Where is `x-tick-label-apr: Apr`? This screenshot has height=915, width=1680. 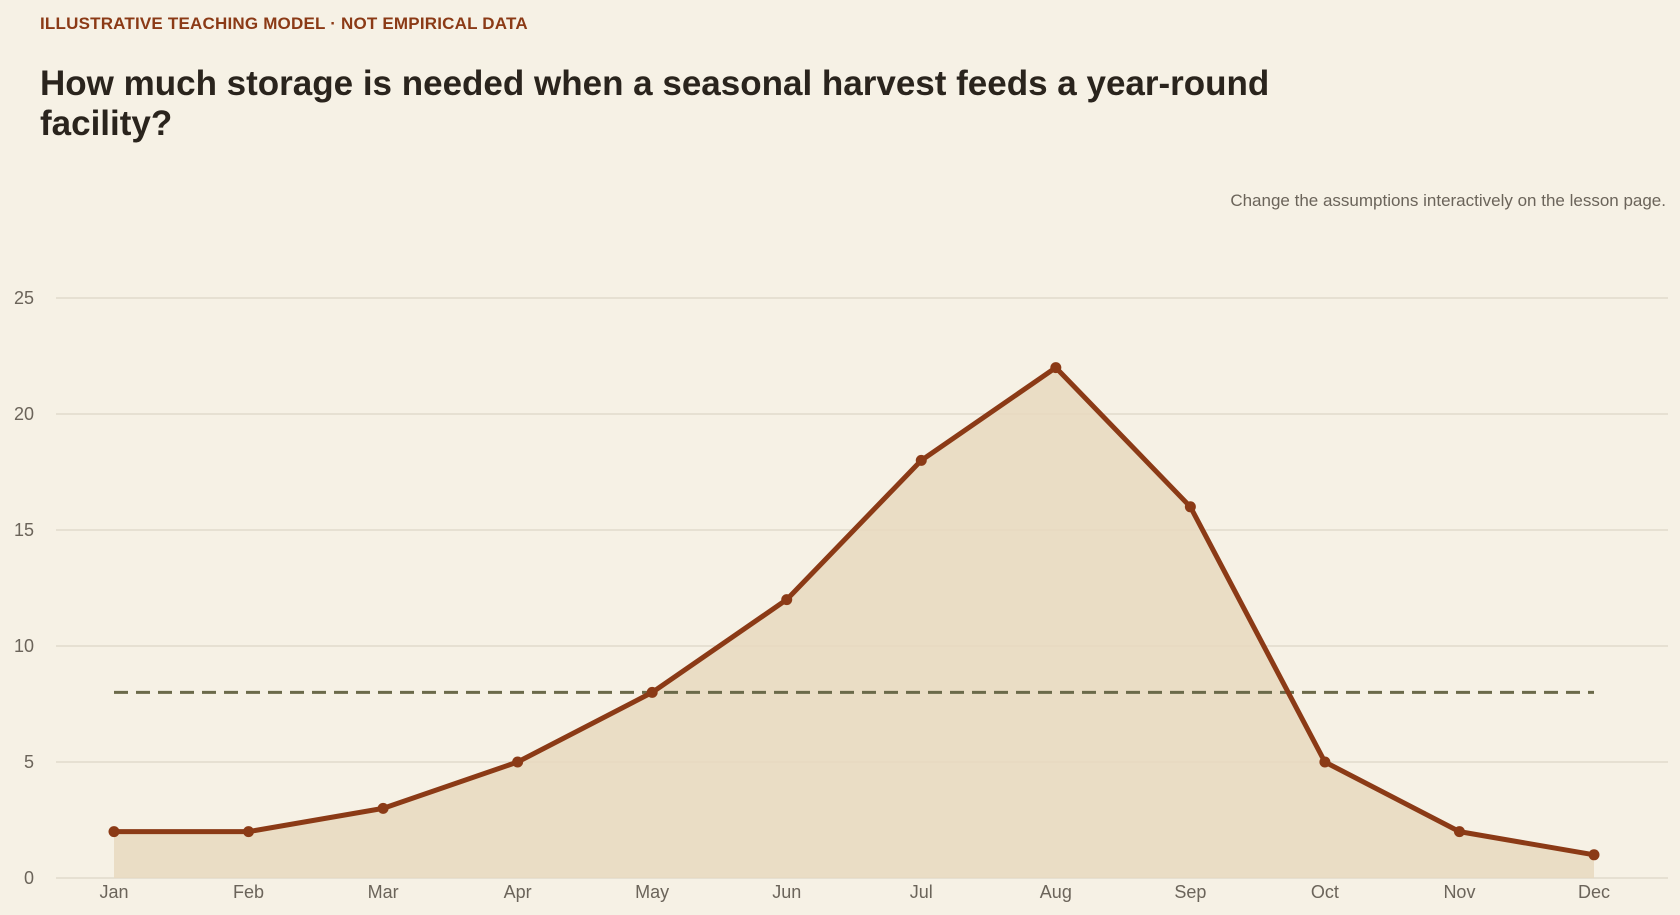 x-tick-label-apr: Apr is located at coordinates (518, 892).